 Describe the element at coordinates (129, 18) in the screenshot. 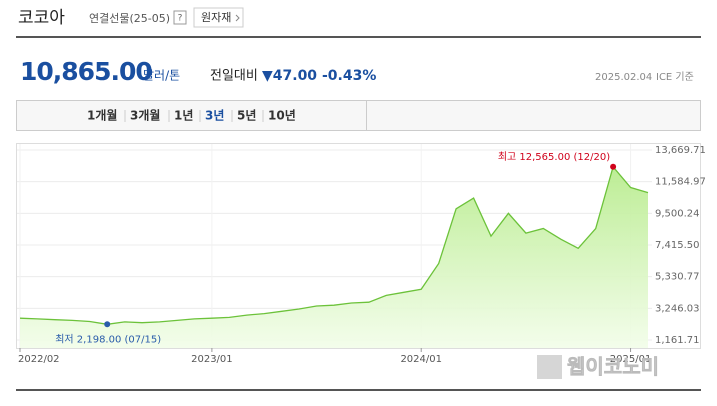

I see `subtitle: 연결선물(25-05)` at that location.